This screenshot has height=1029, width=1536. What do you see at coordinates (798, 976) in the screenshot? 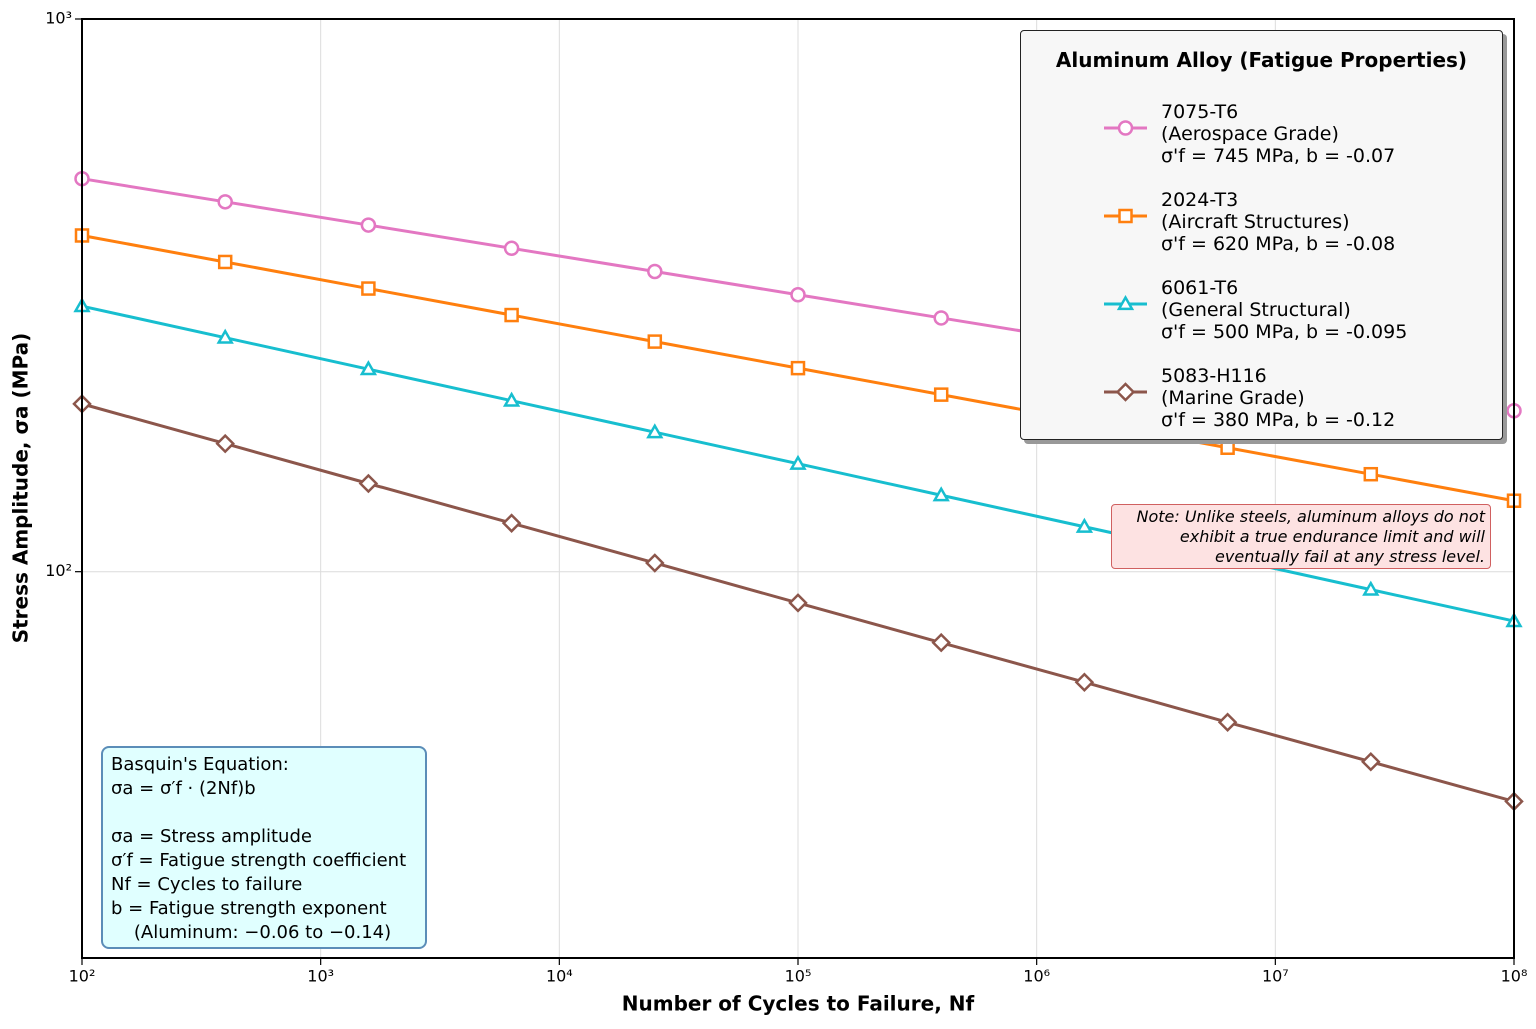
I see `x-tick-label: 10⁵` at bounding box center [798, 976].